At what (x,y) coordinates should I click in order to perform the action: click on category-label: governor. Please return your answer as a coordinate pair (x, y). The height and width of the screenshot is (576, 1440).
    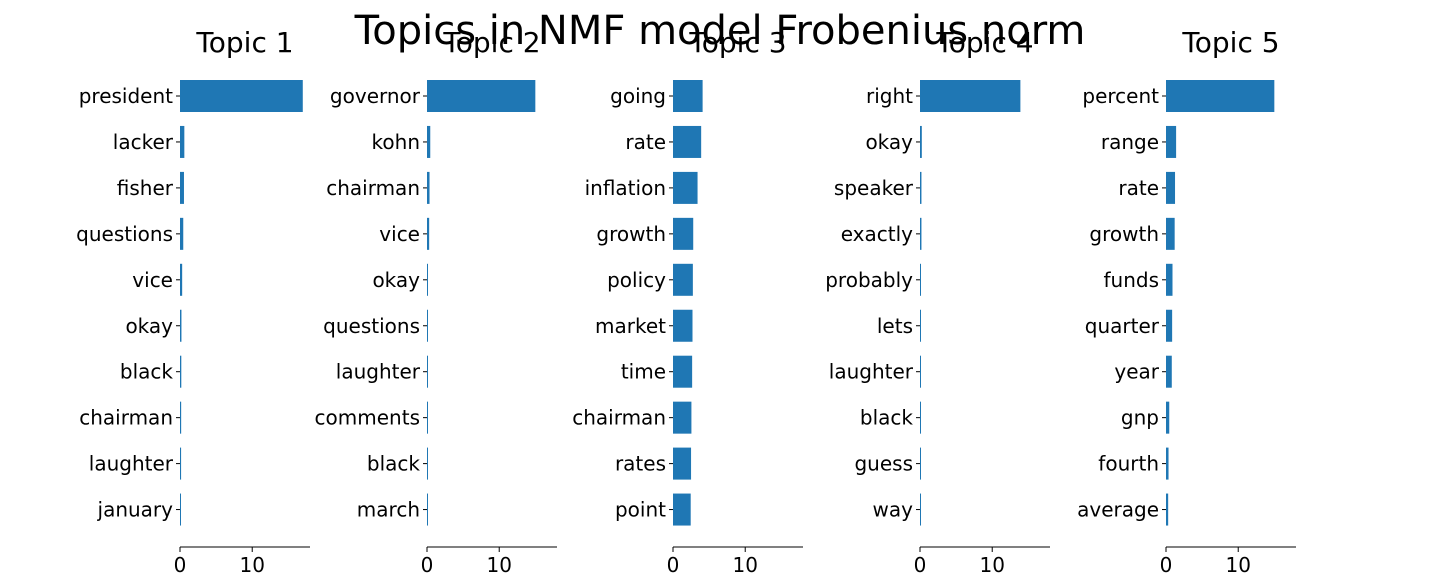
    Looking at the image, I should click on (375, 96).